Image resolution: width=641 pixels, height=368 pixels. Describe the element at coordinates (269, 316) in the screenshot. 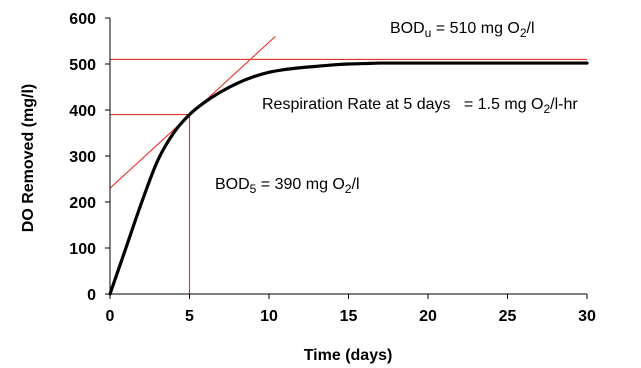

I see `x-tick-label: 10` at that location.